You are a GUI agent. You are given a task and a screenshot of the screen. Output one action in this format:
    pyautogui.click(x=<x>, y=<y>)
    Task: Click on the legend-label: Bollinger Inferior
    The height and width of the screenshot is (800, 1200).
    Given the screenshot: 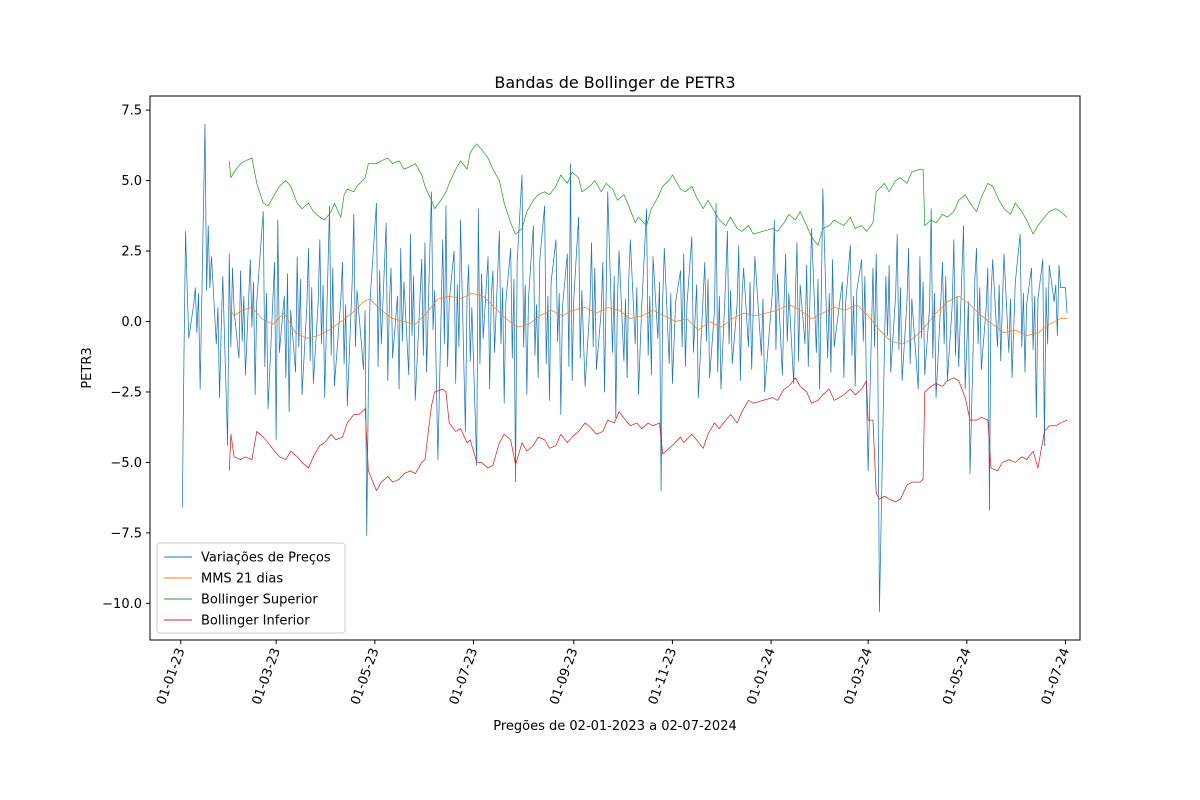 What is the action you would take?
    pyautogui.click(x=255, y=621)
    